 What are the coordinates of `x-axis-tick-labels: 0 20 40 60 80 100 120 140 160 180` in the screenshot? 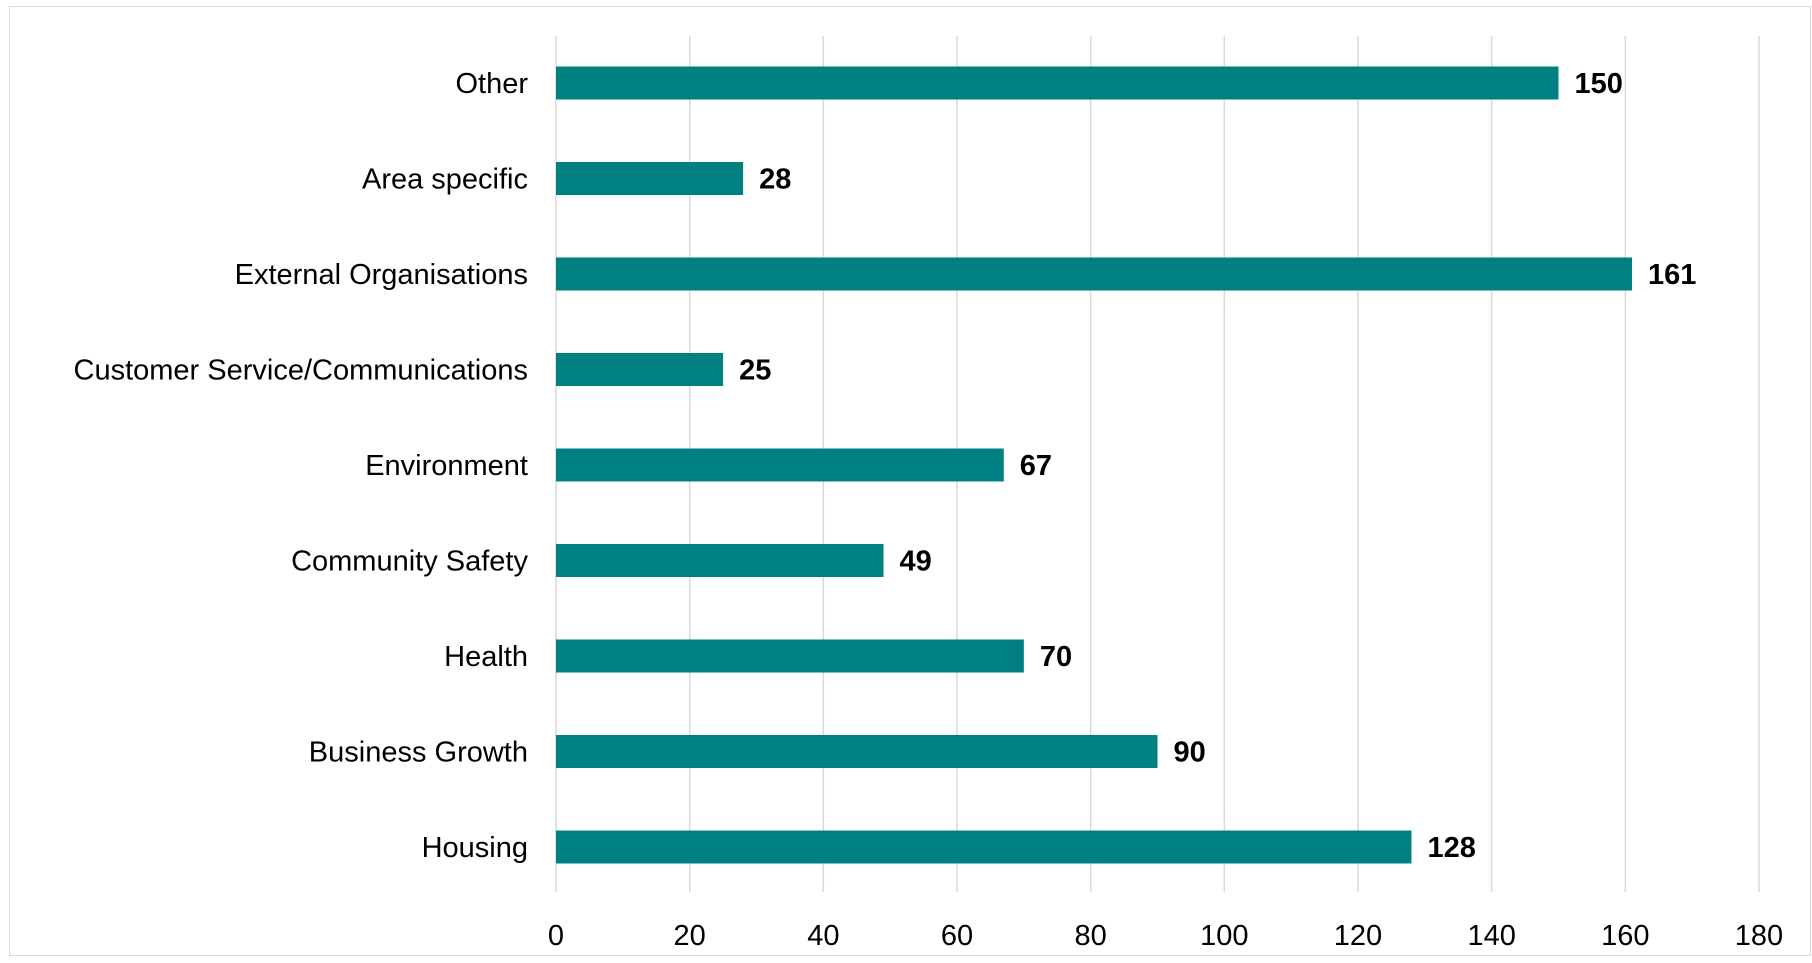 It's located at (1165, 936).